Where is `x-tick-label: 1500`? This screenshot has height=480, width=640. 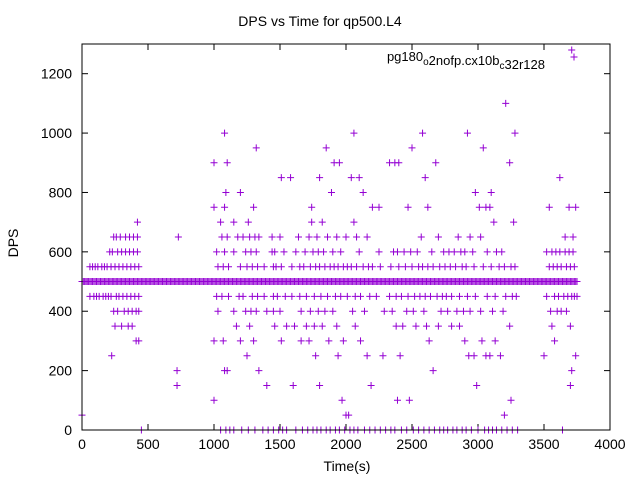
x-tick-label: 1500 is located at coordinates (279, 444).